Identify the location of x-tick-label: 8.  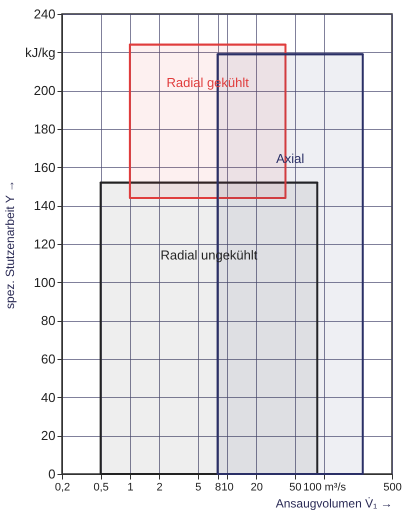
(218, 488).